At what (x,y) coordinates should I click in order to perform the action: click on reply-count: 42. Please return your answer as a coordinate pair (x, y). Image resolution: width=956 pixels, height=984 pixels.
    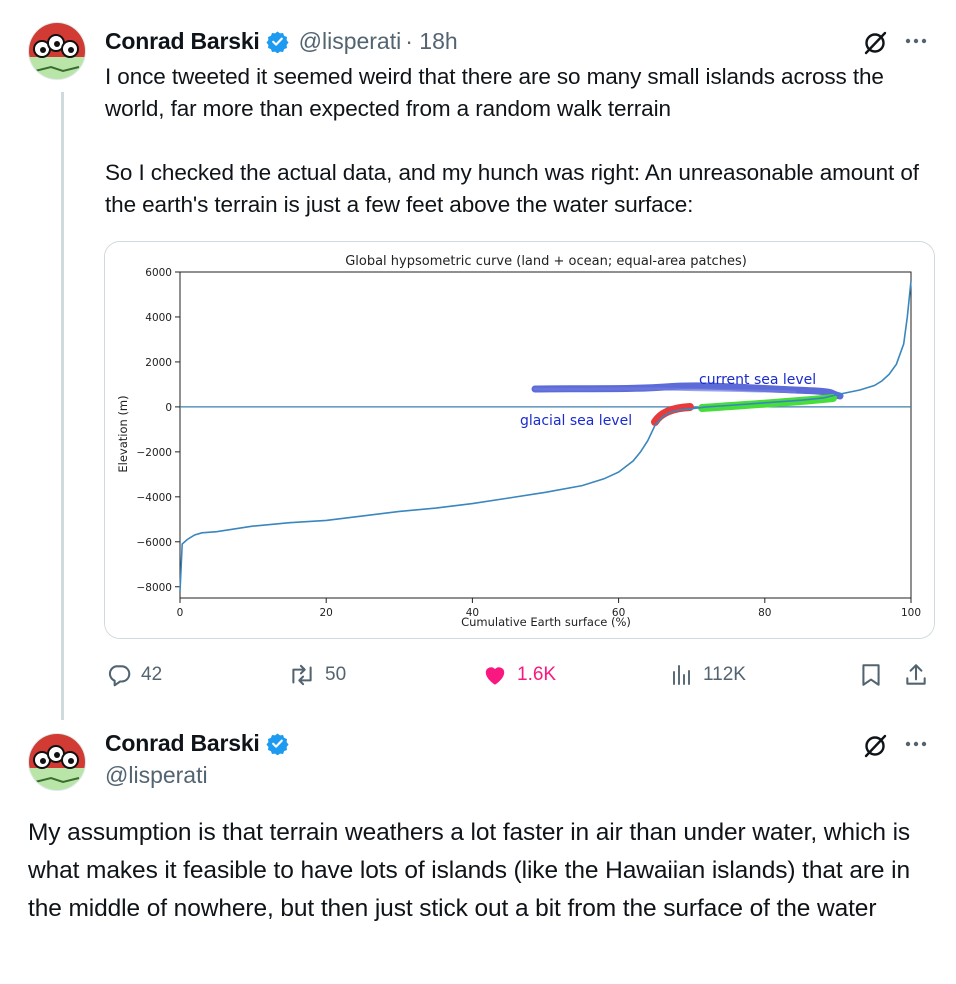
    Looking at the image, I should click on (152, 674).